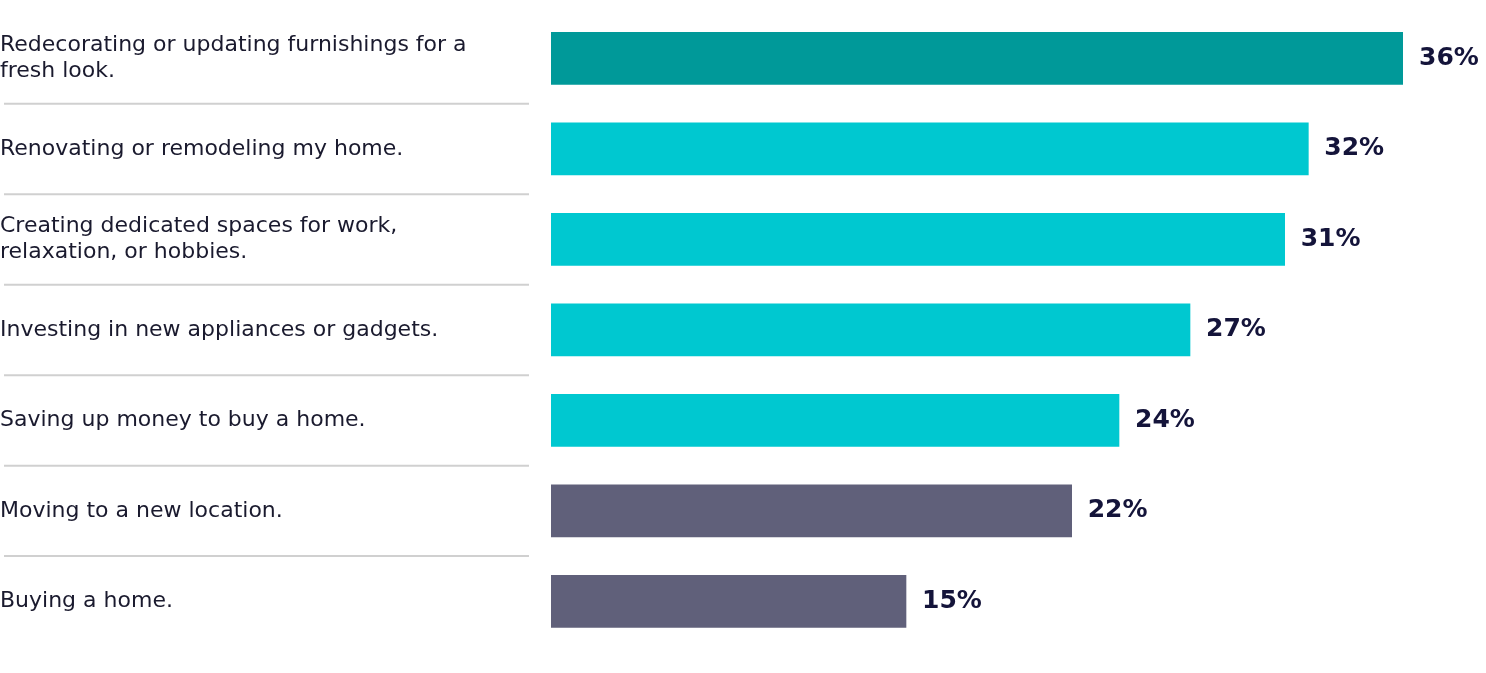 This screenshot has width=1486, height=673. Describe the element at coordinates (952, 599) in the screenshot. I see `data-label: 15%` at that location.